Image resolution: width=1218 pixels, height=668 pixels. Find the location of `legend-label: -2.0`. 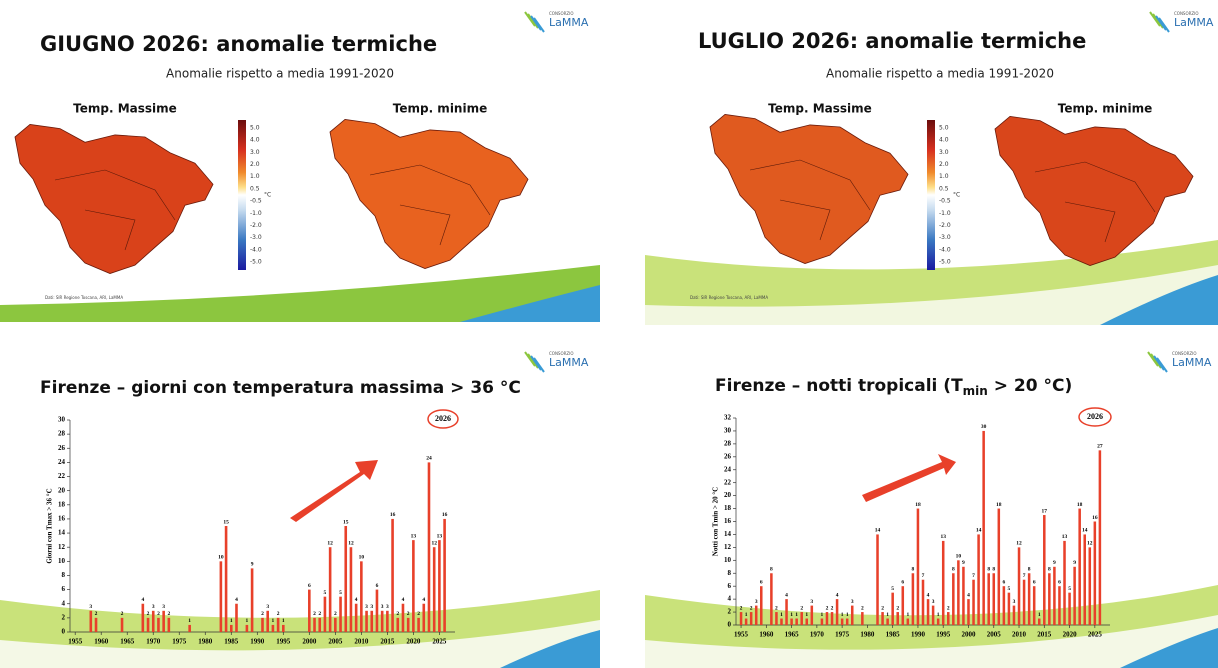

legend-label: -2.0 is located at coordinates (256, 225).